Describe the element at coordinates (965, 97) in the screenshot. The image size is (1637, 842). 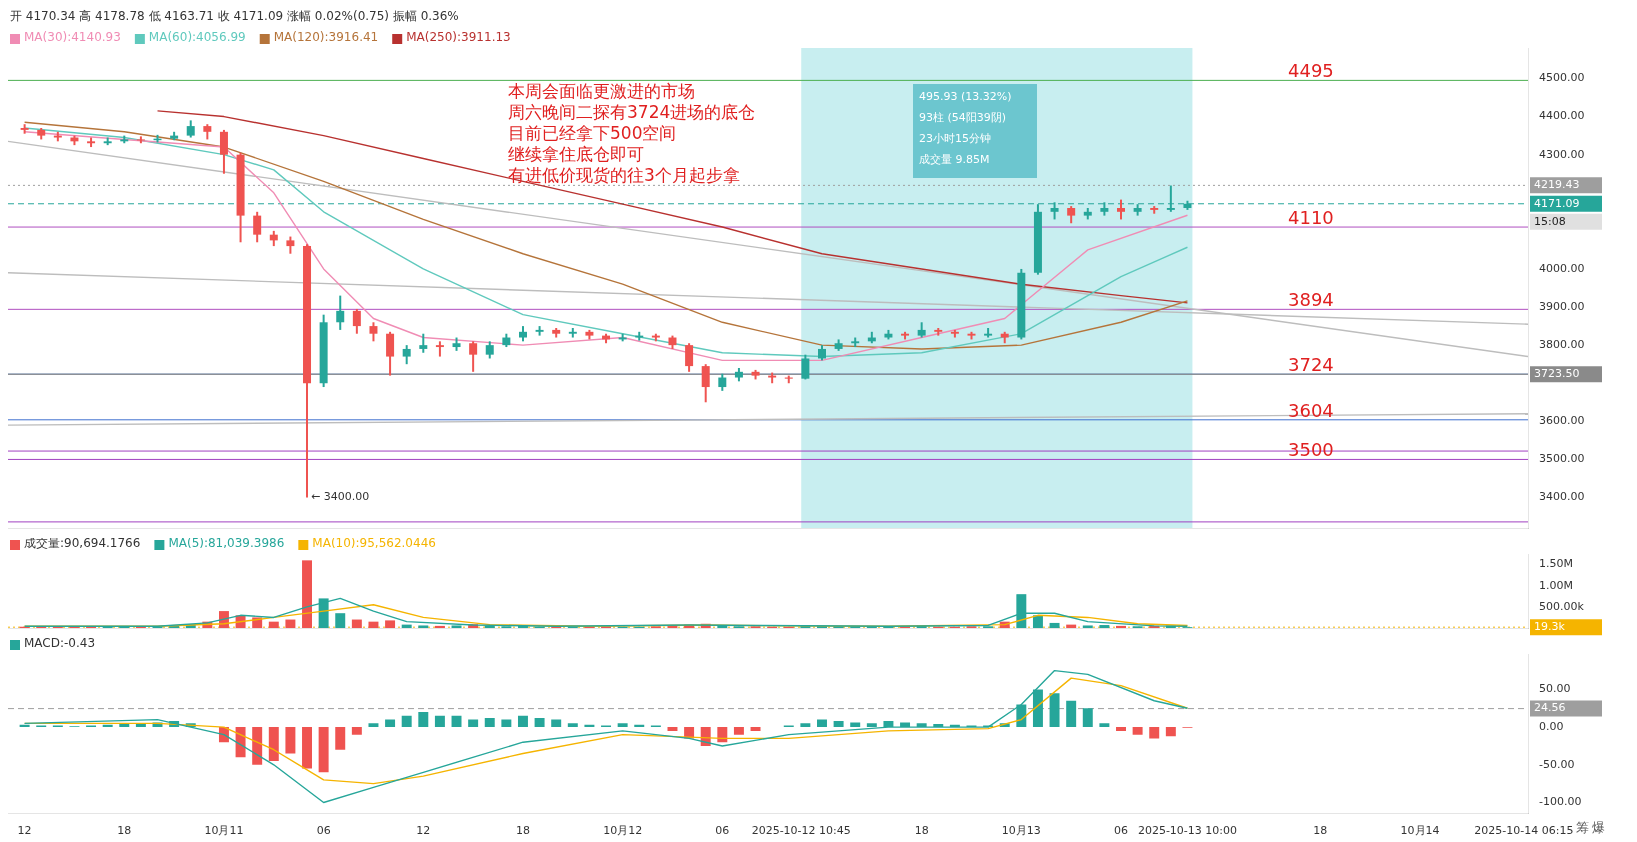
I see `annotation: 495.93 (13.32%)` at that location.